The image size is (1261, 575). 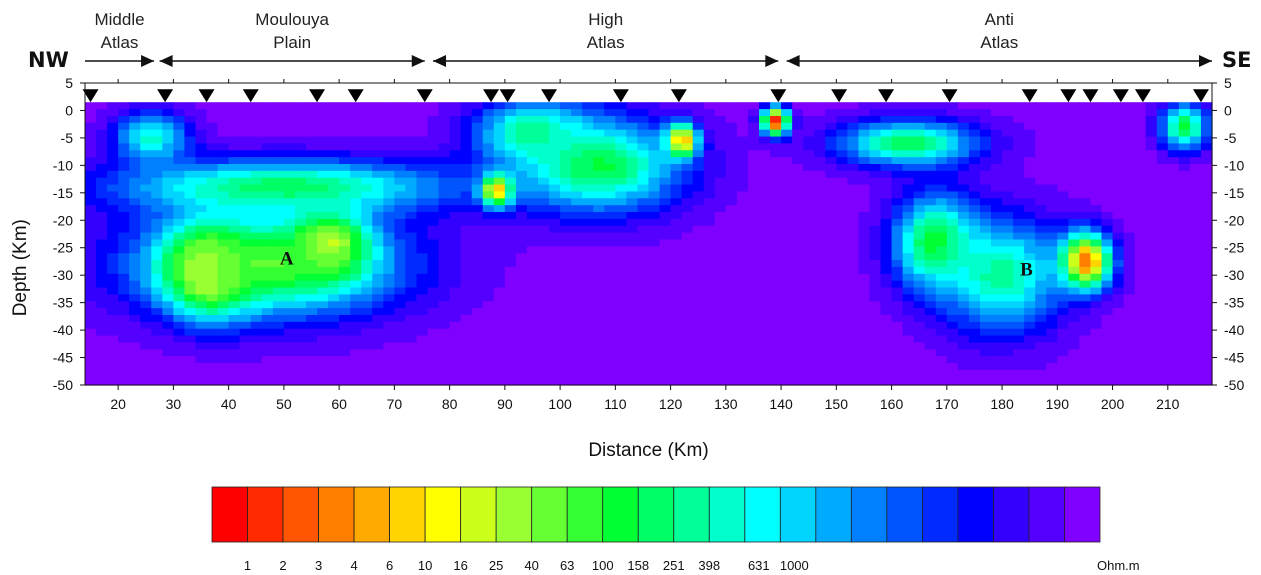 I want to click on region-label: Middle, so click(x=119, y=19).